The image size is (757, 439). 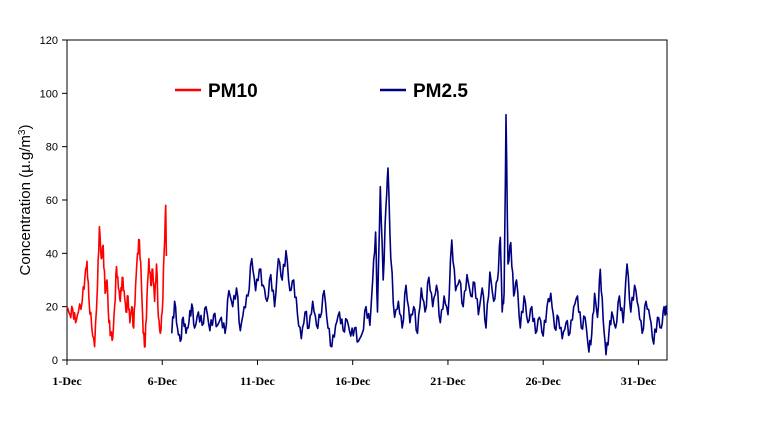 I want to click on y-axis-ticks: 0 20 40 60 80 100 120, so click(x=53, y=201).